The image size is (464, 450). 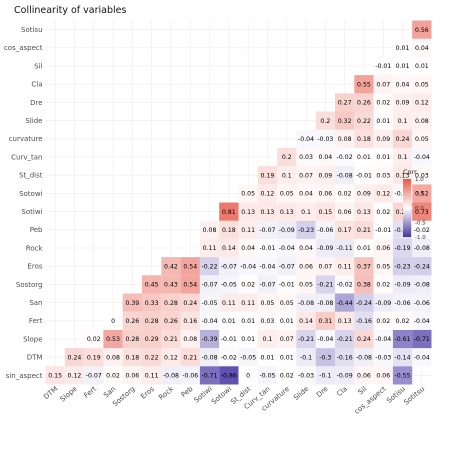 What do you see at coordinates (364, 339) in the screenshot?
I see `corr-Sil-Slope-value: 0.24` at bounding box center [364, 339].